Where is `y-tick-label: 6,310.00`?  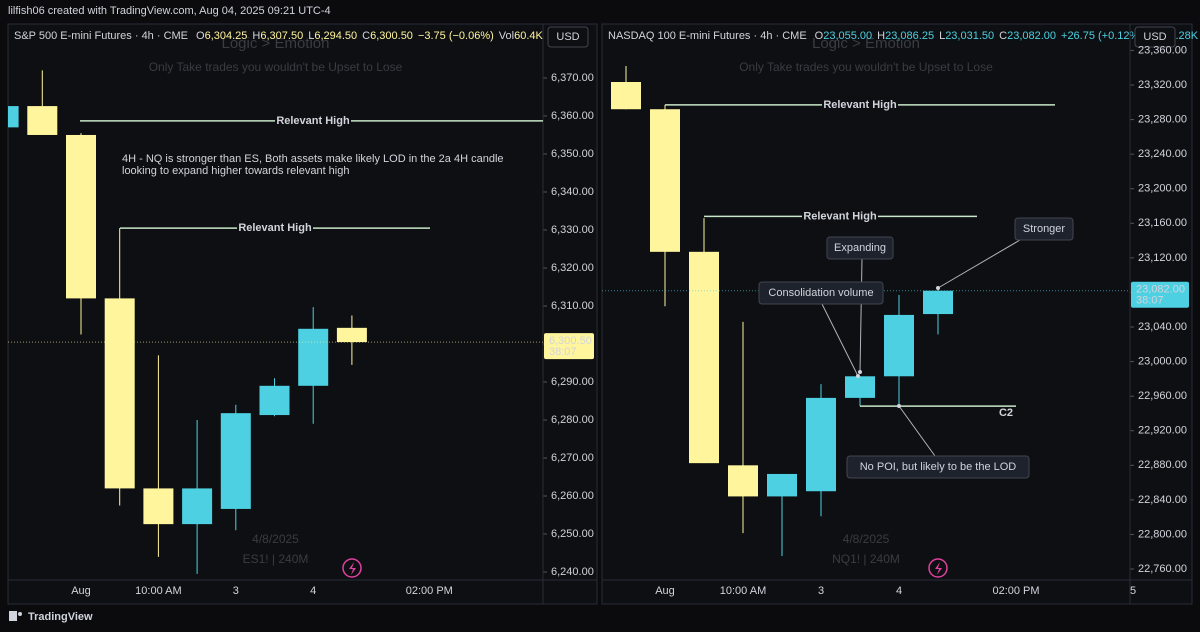
y-tick-label: 6,310.00 is located at coordinates (572, 306).